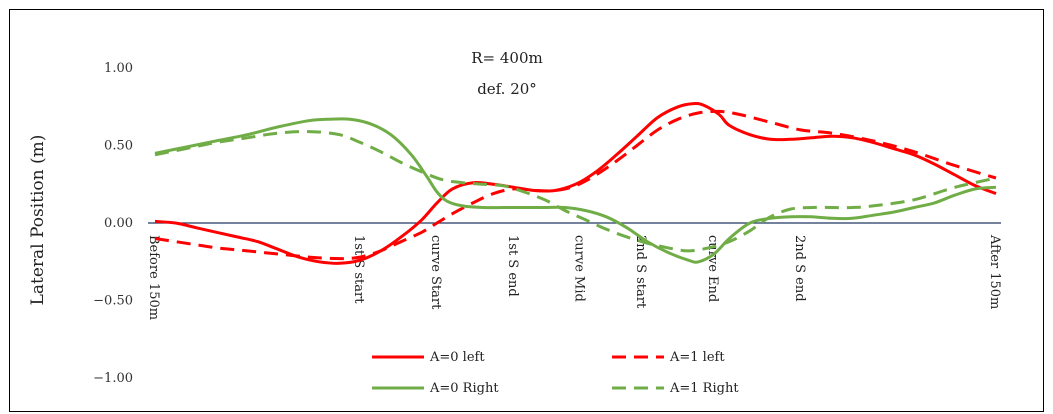 This screenshot has width=1053, height=414. I want to click on x-tick-label: After 150m, so click(994, 271).